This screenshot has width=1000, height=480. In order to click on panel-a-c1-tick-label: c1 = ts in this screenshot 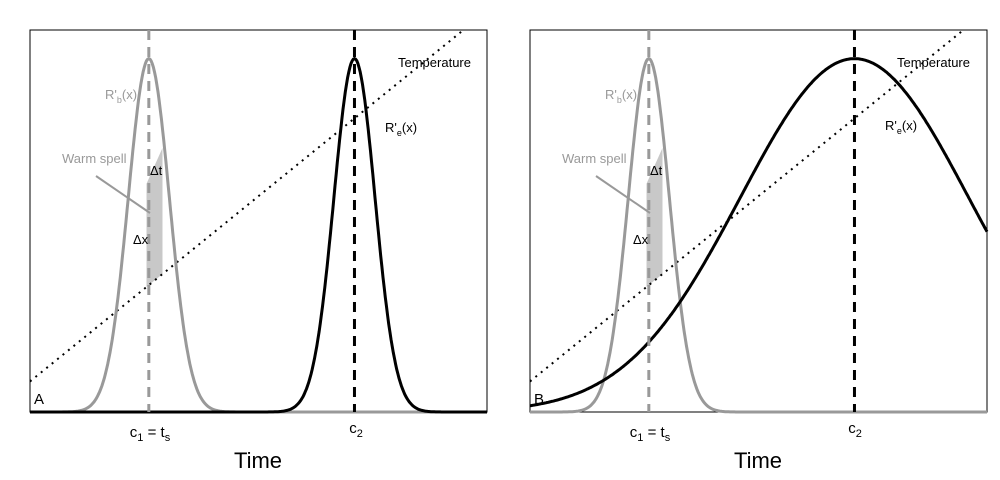, I will do `click(150, 434)`.